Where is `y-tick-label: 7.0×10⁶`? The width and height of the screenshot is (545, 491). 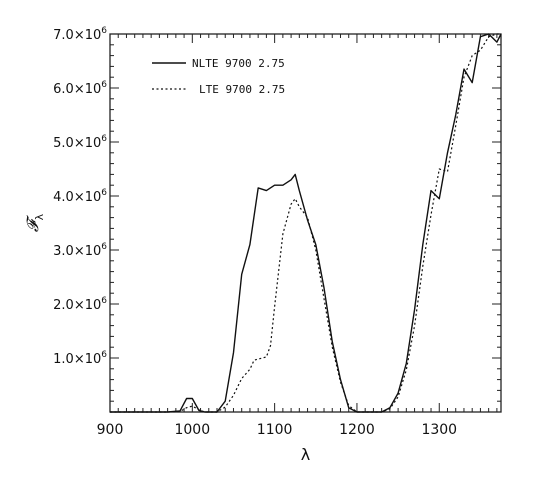 y-tick-label: 7.0×10⁶ is located at coordinates (80, 34).